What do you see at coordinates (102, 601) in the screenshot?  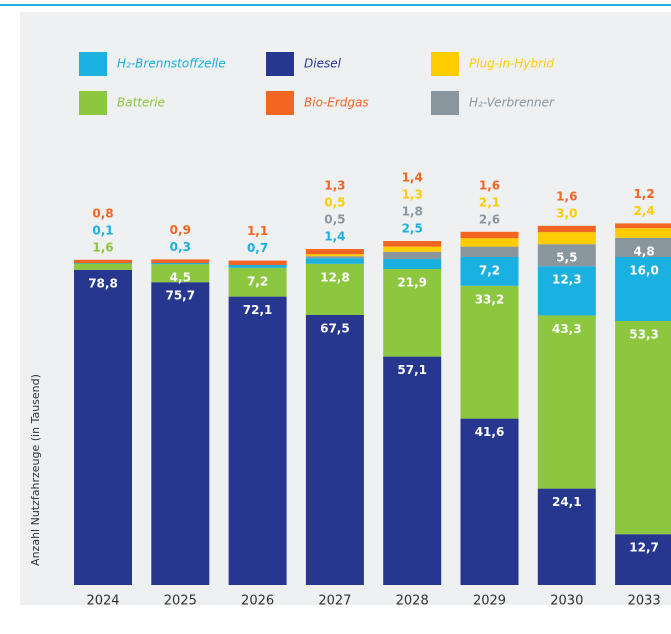 I see `x-tick-label: 2024` at bounding box center [102, 601].